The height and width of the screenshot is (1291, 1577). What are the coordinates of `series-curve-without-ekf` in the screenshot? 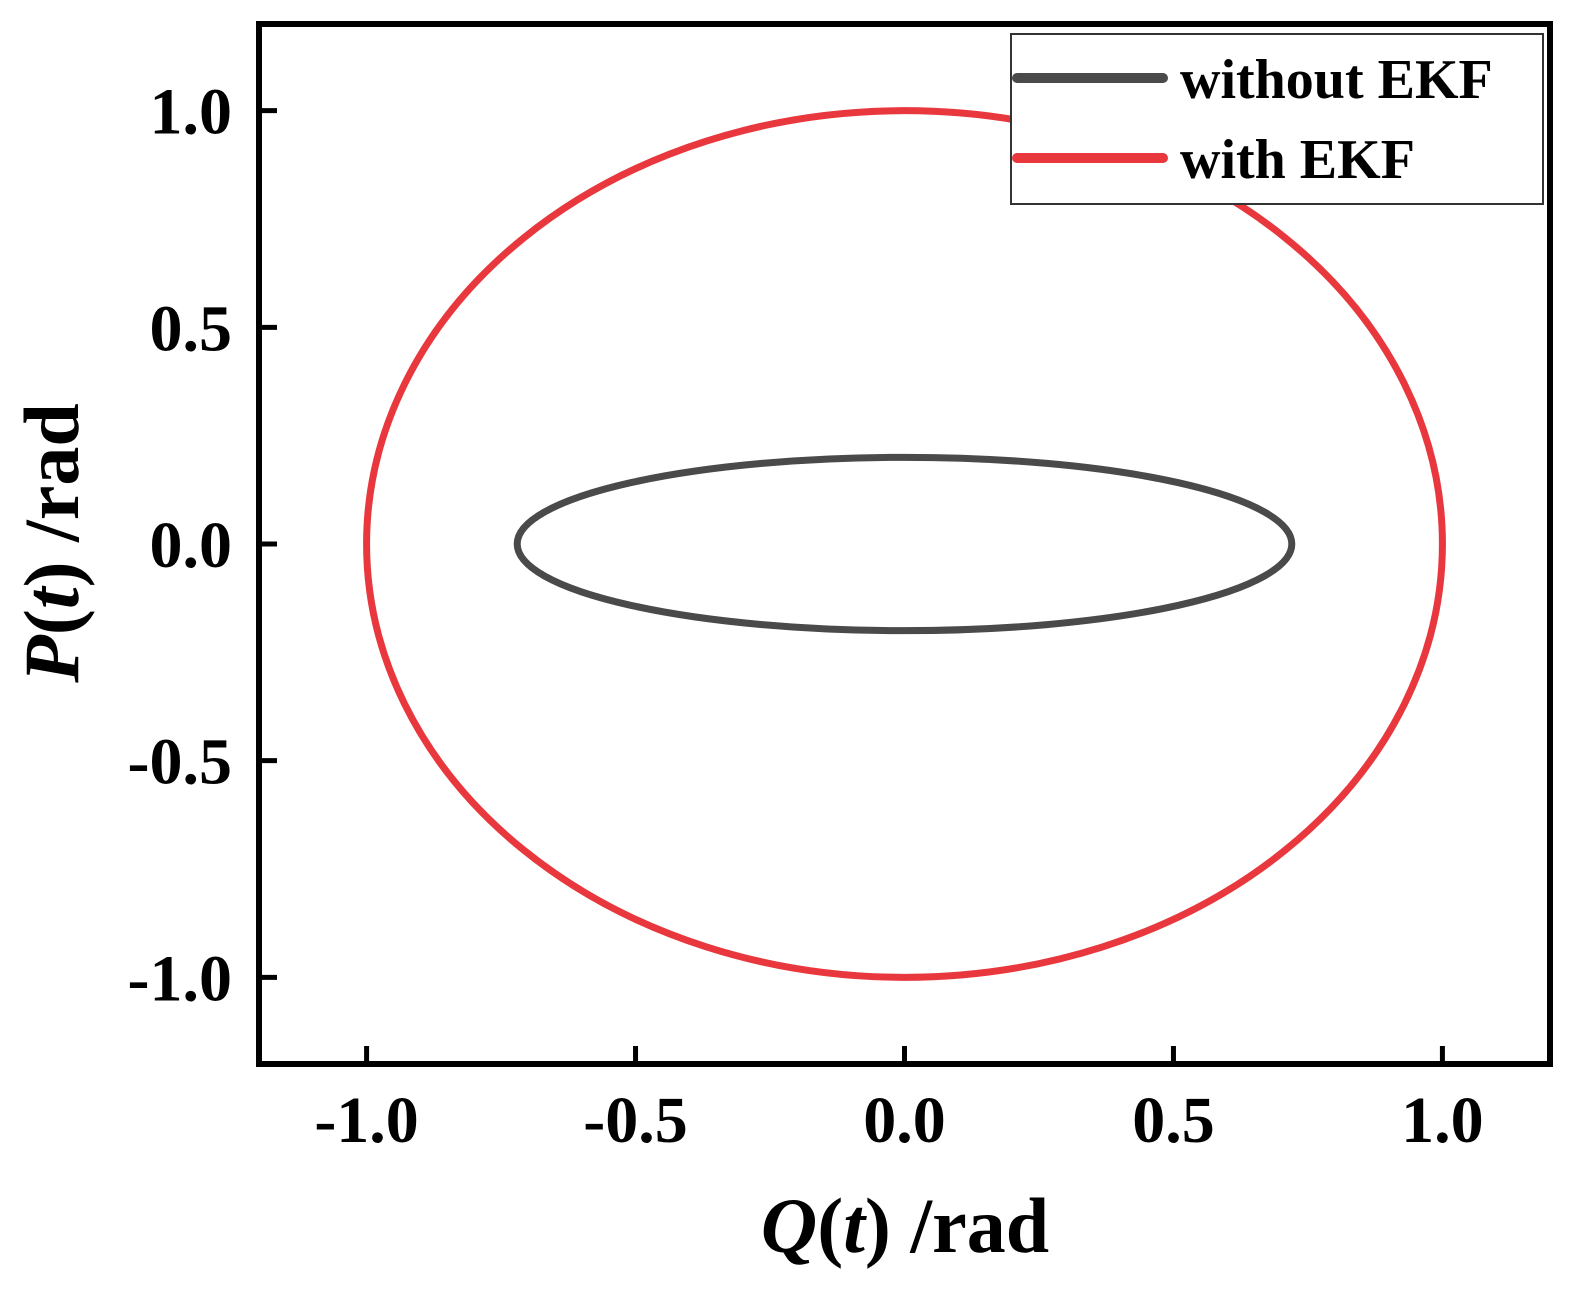 It's located at (904, 544).